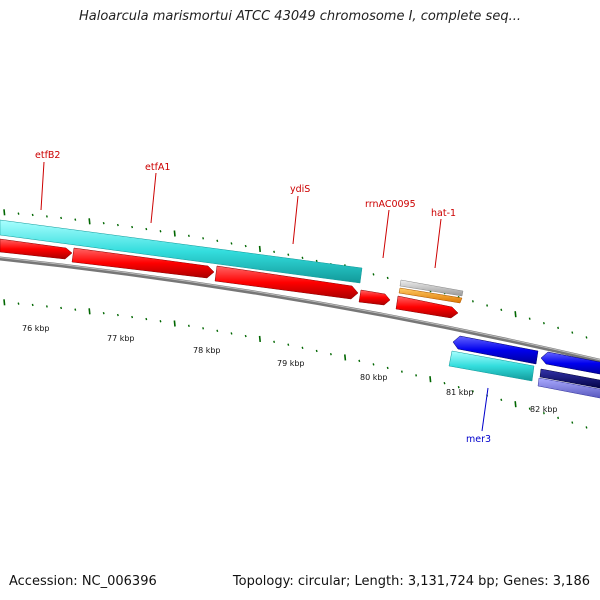 This screenshot has height=600, width=600. Describe the element at coordinates (443, 238) in the screenshot. I see `label-hat-1: hat-1` at that location.